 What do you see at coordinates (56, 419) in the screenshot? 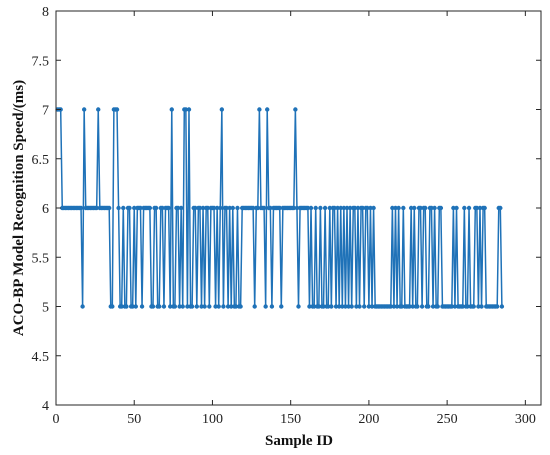
I see `x-tick-label: 0` at bounding box center [56, 419].